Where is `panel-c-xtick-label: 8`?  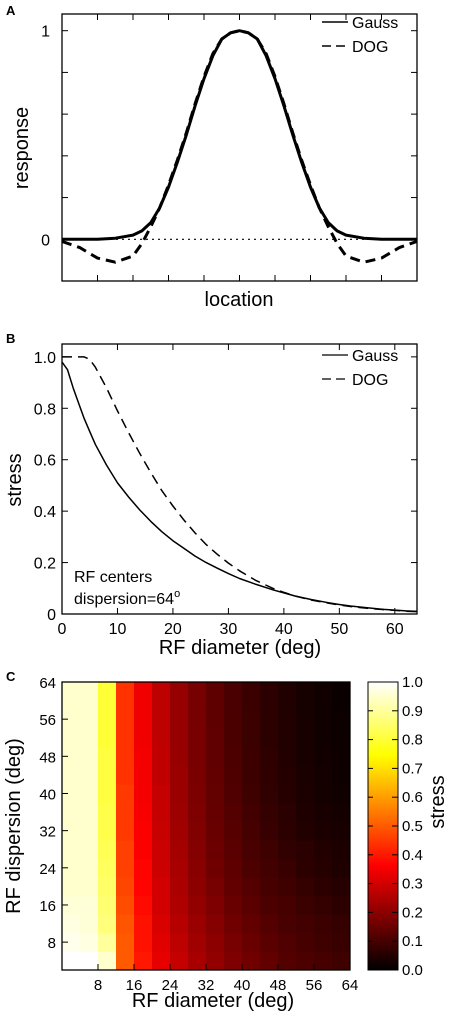 panel-c-xtick-label: 8 is located at coordinates (98, 985).